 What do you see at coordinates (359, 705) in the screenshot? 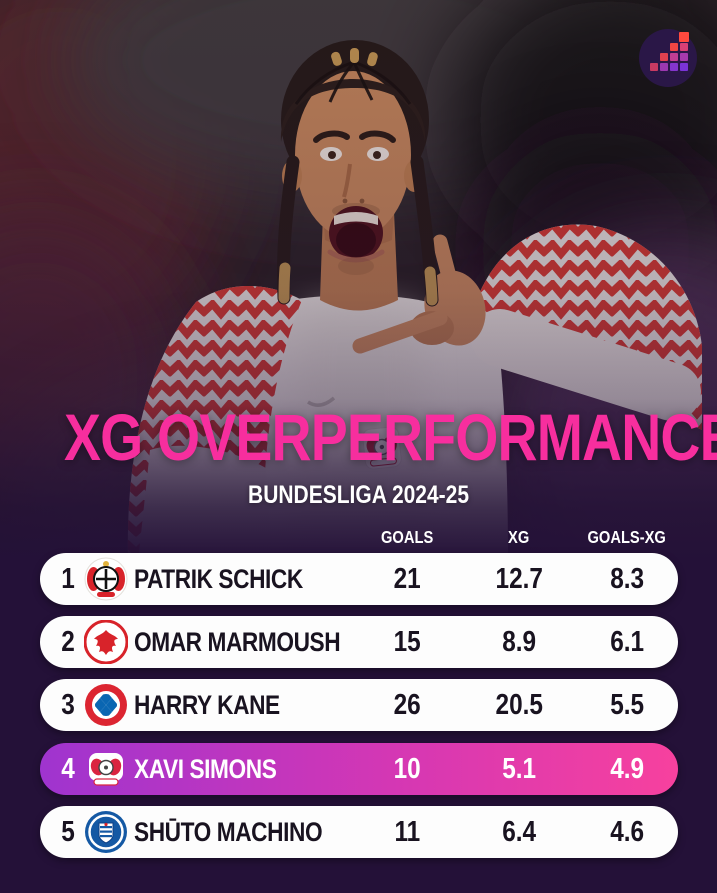
I see `table-row: 3 HARRY` at bounding box center [359, 705].